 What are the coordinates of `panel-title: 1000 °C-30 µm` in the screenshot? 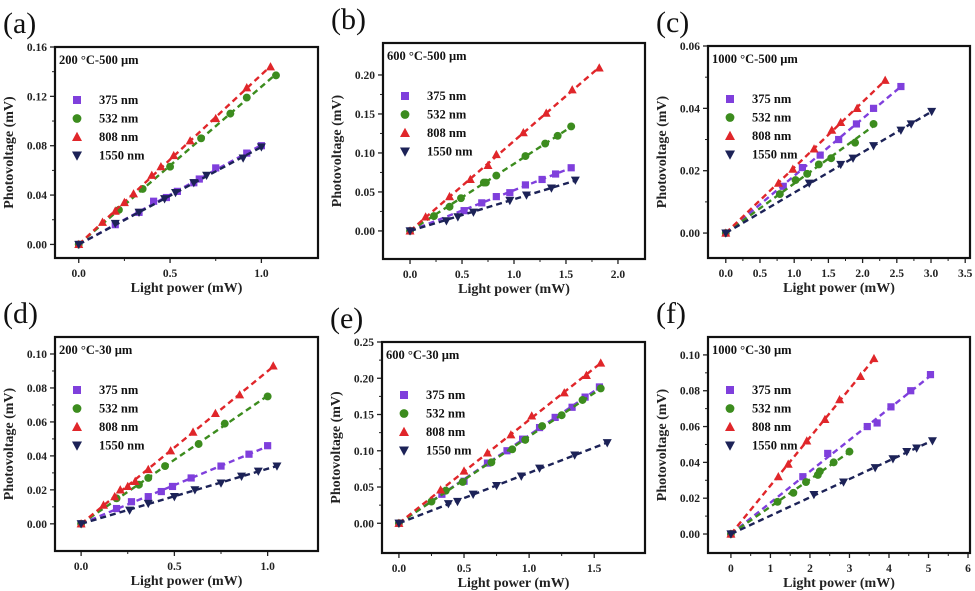 It's located at (752, 350).